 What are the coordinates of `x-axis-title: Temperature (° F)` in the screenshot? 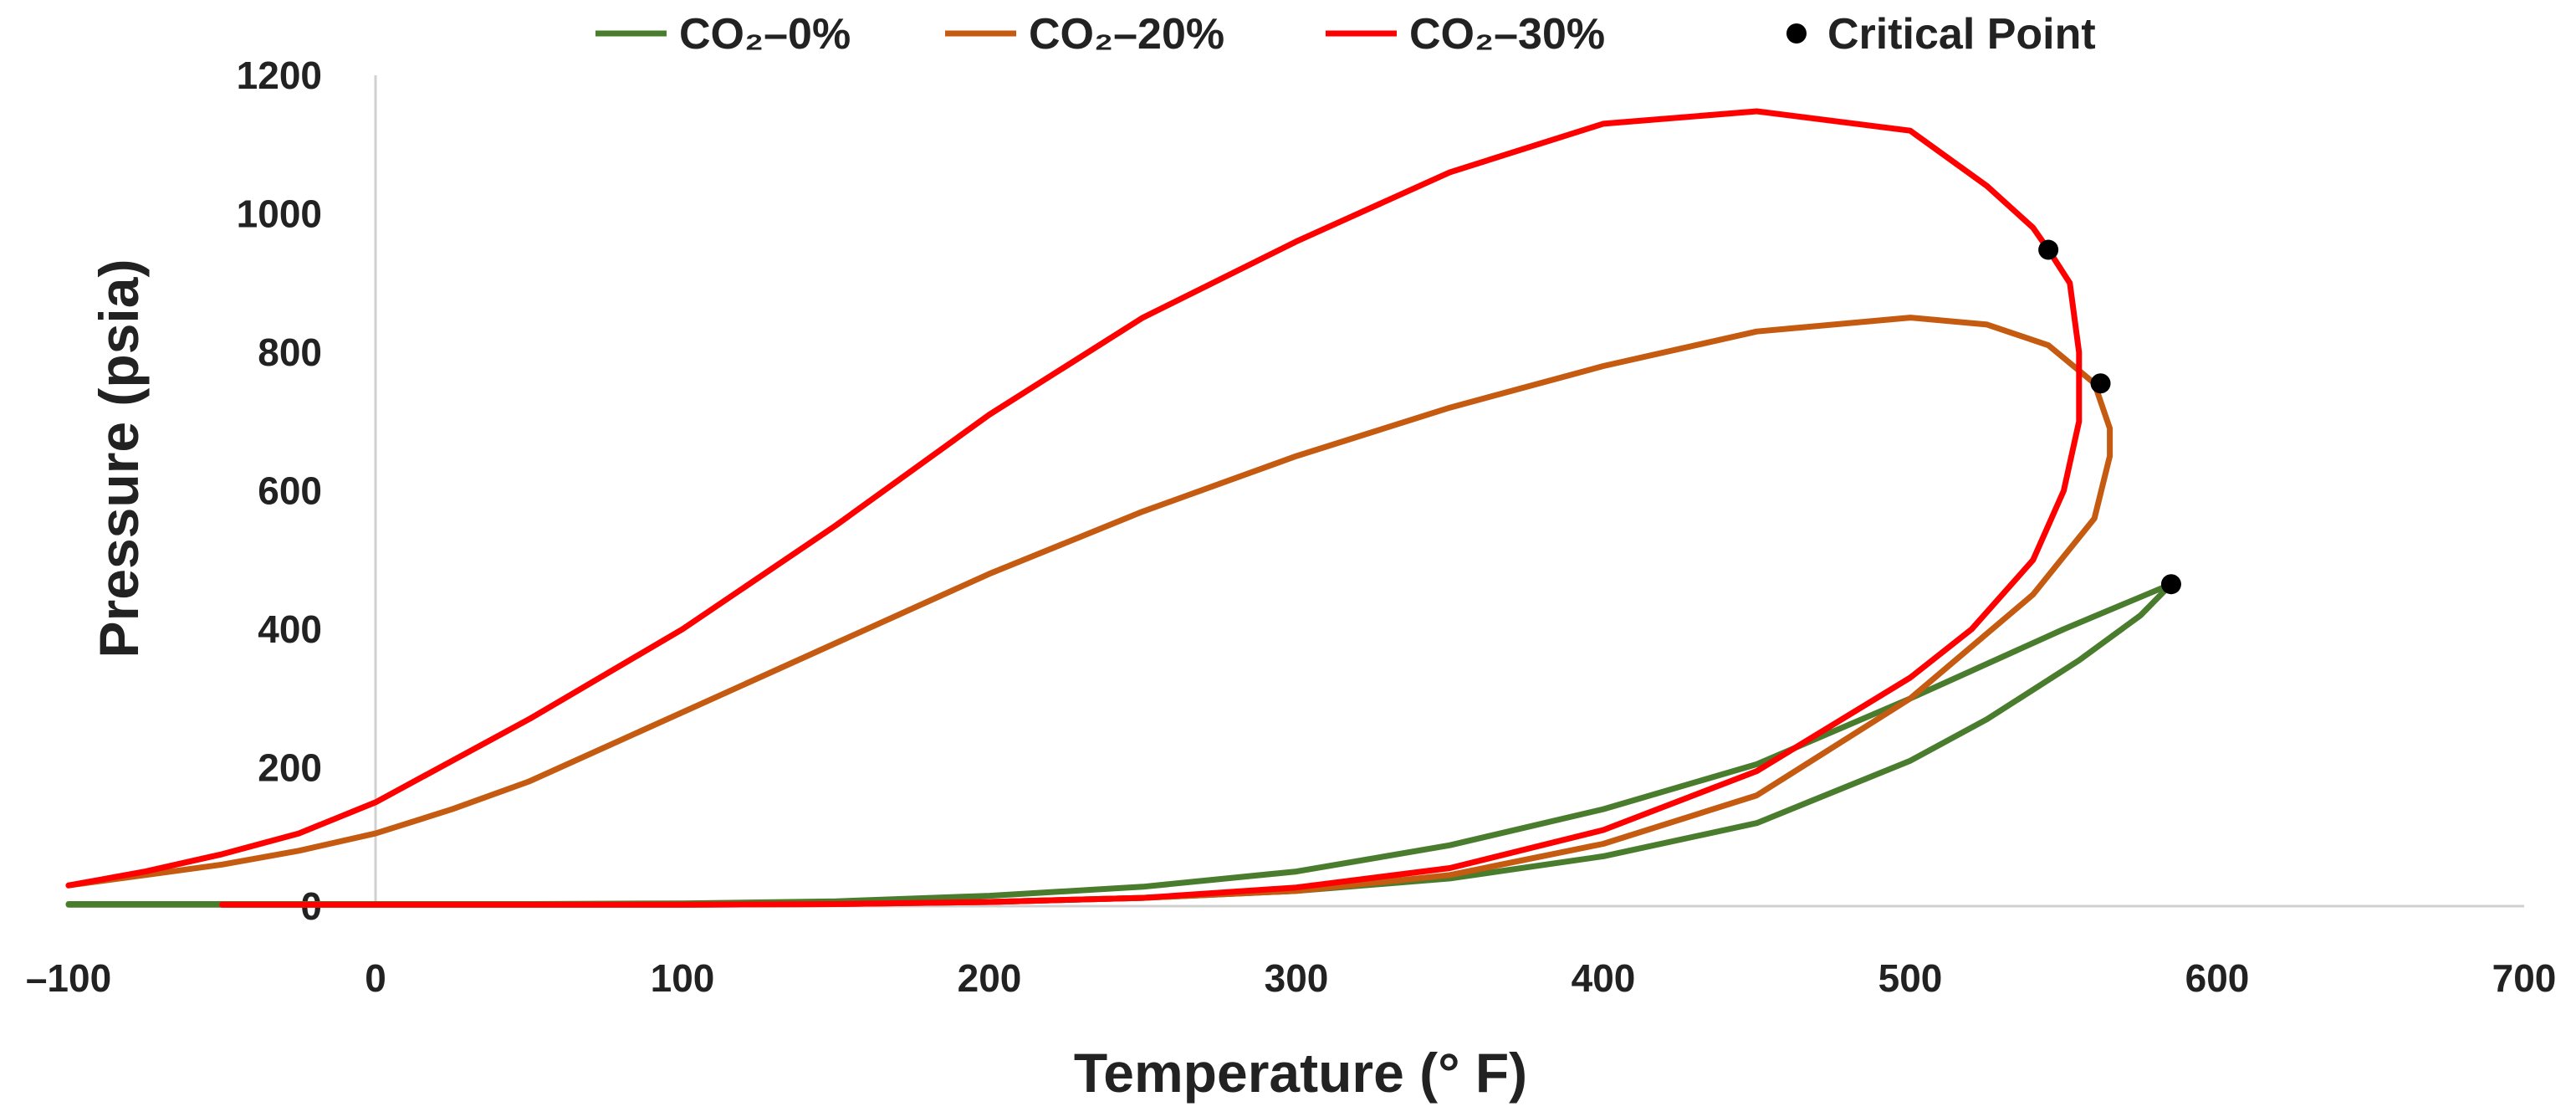 It's located at (1300, 1073).